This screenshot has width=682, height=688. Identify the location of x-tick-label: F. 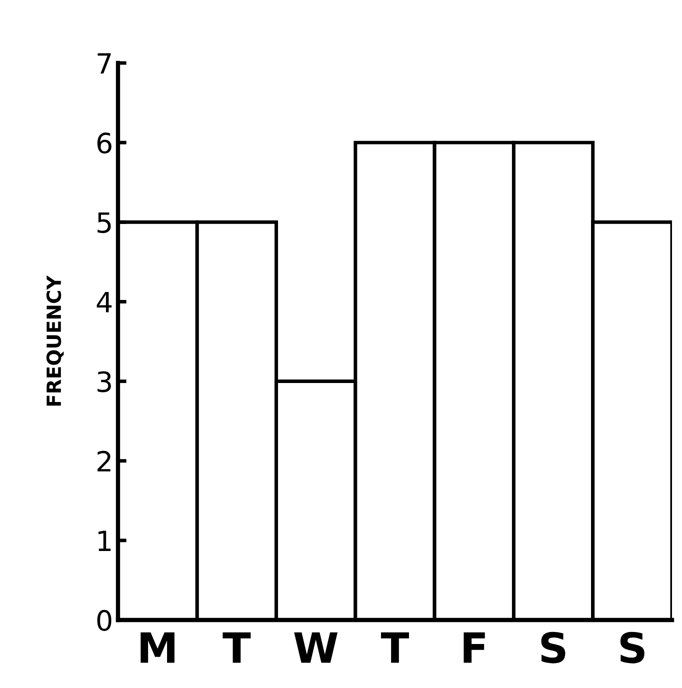
(474, 647).